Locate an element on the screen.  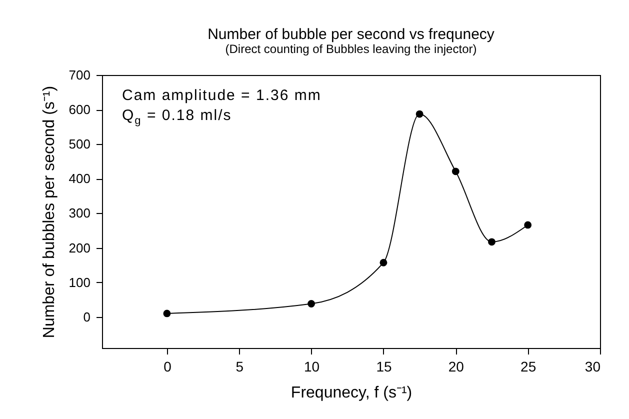
y-tick-label: 300 is located at coordinates (79, 213).